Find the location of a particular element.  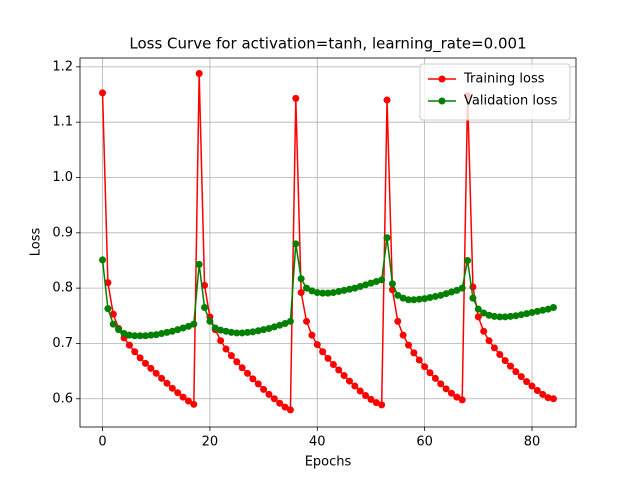

y-tick-label: 0.7 is located at coordinates (62, 343).